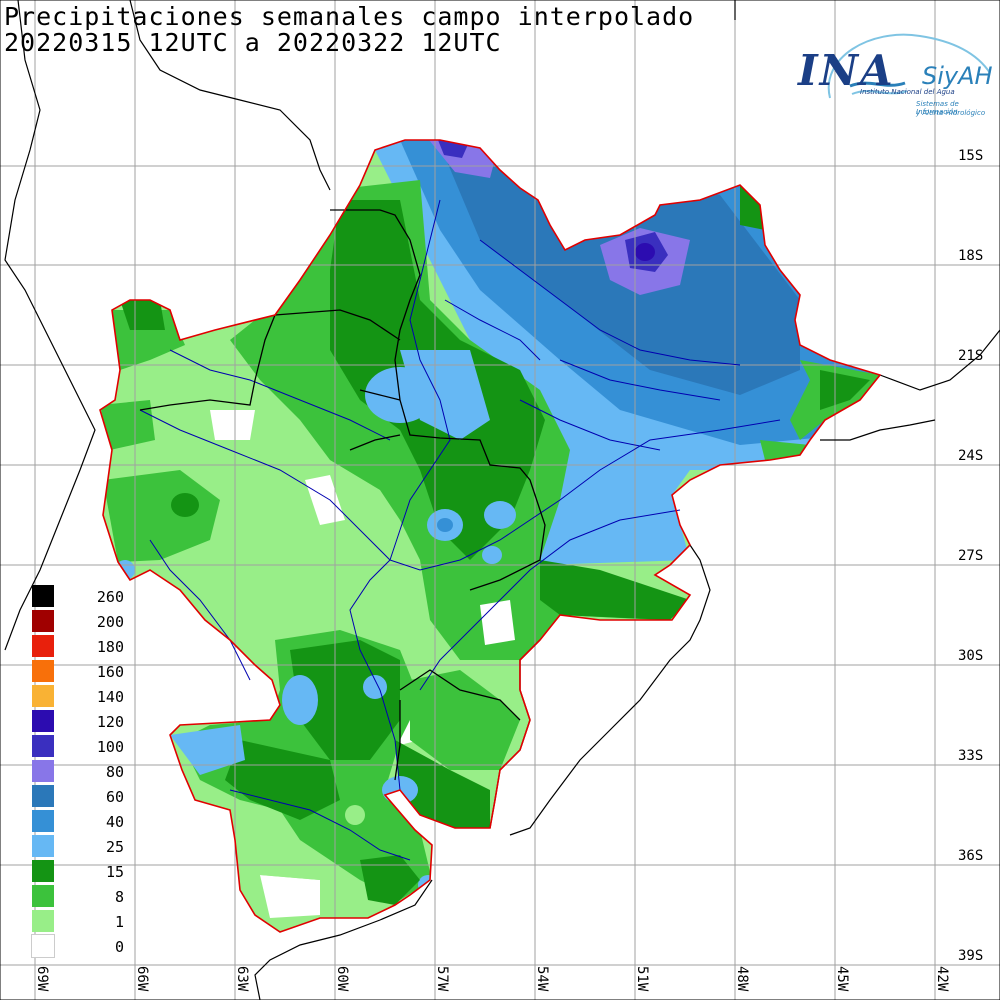  Describe the element at coordinates (119, 947) in the screenshot. I see `legend-label: 0` at that location.